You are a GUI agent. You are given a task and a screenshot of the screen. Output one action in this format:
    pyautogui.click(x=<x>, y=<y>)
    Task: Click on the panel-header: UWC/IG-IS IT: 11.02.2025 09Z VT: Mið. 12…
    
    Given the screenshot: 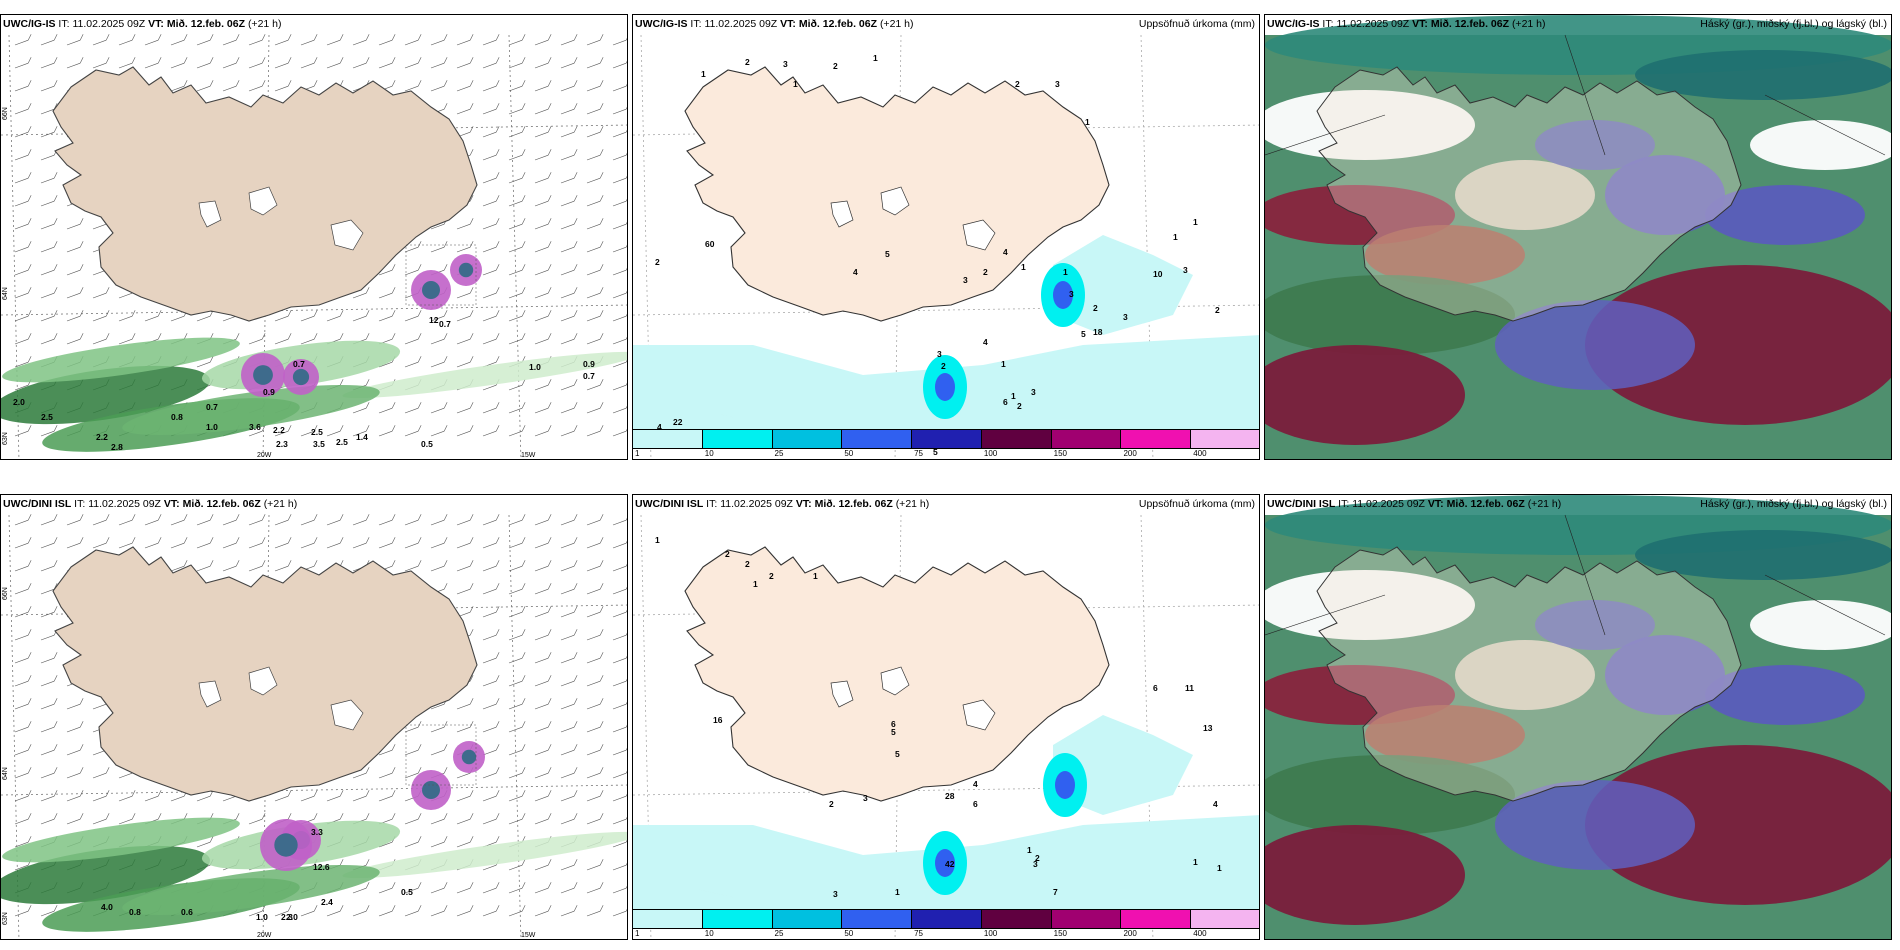 What is the action you would take?
    pyautogui.click(x=142, y=24)
    